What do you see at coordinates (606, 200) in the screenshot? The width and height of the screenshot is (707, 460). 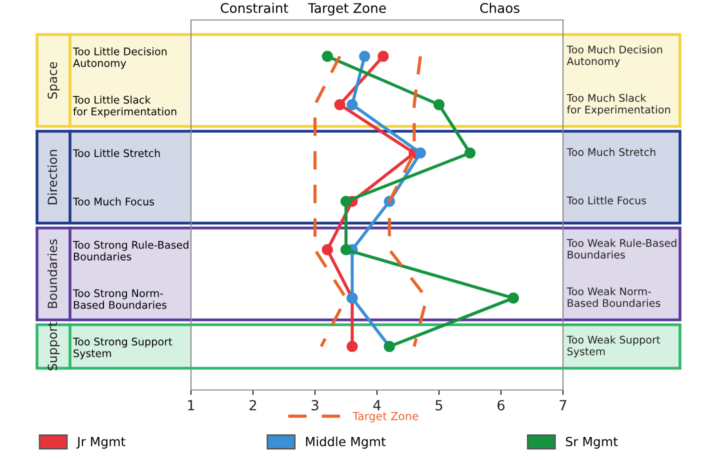 I see `y2-tick-label: Too Little Focus` at bounding box center [606, 200].